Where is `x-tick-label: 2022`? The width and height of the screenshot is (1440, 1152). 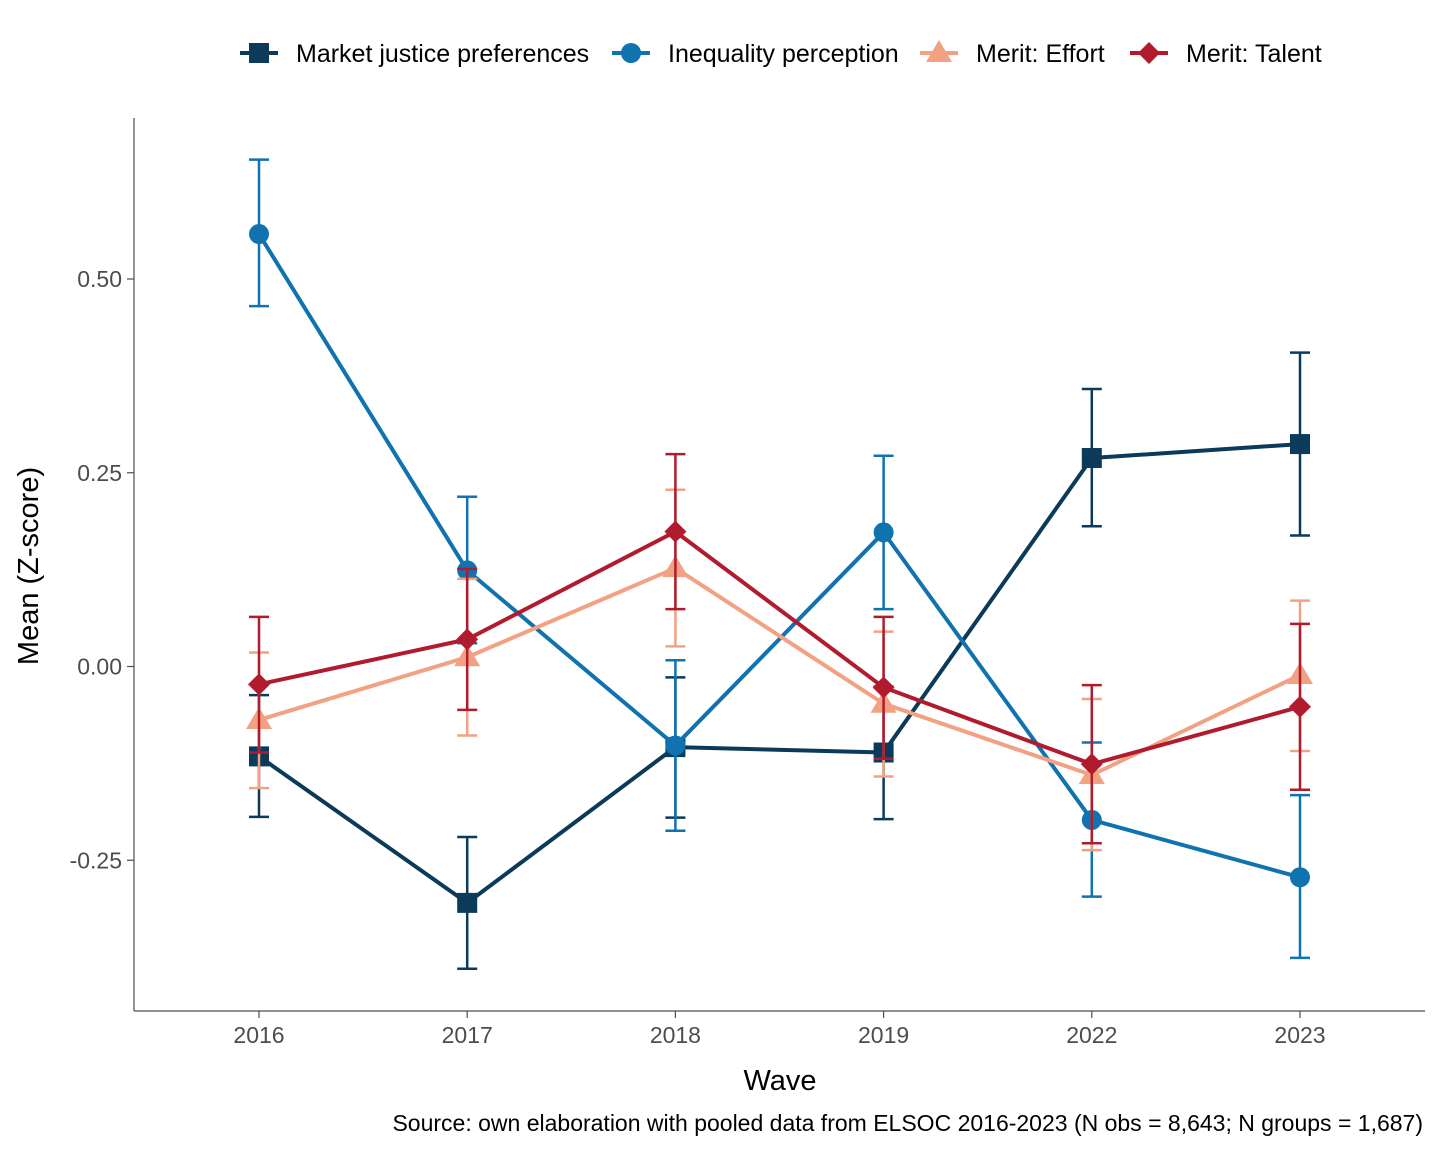
x-tick-label: 2022 is located at coordinates (1091, 1035).